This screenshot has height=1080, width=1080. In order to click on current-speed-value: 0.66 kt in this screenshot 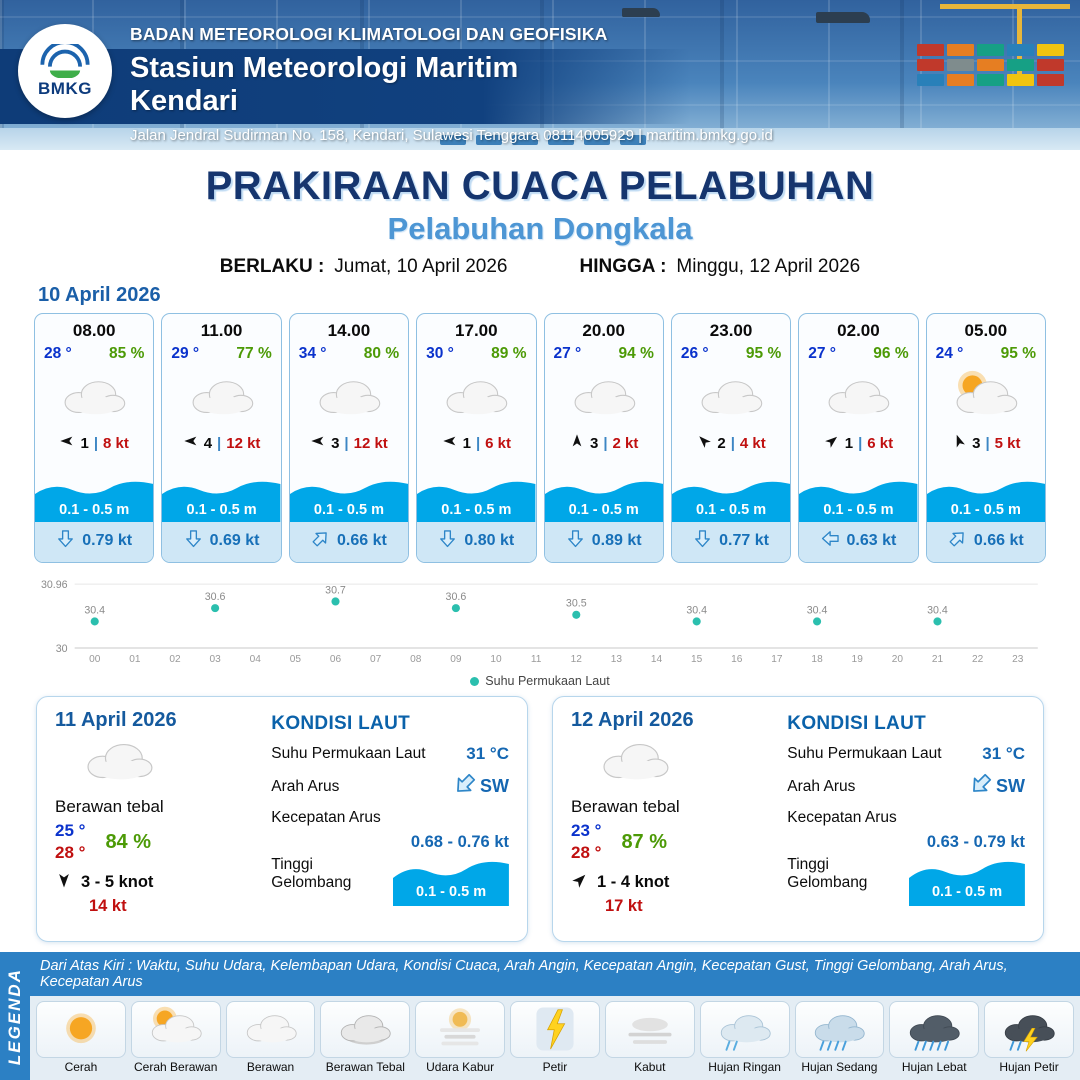, I will do `click(362, 540)`.